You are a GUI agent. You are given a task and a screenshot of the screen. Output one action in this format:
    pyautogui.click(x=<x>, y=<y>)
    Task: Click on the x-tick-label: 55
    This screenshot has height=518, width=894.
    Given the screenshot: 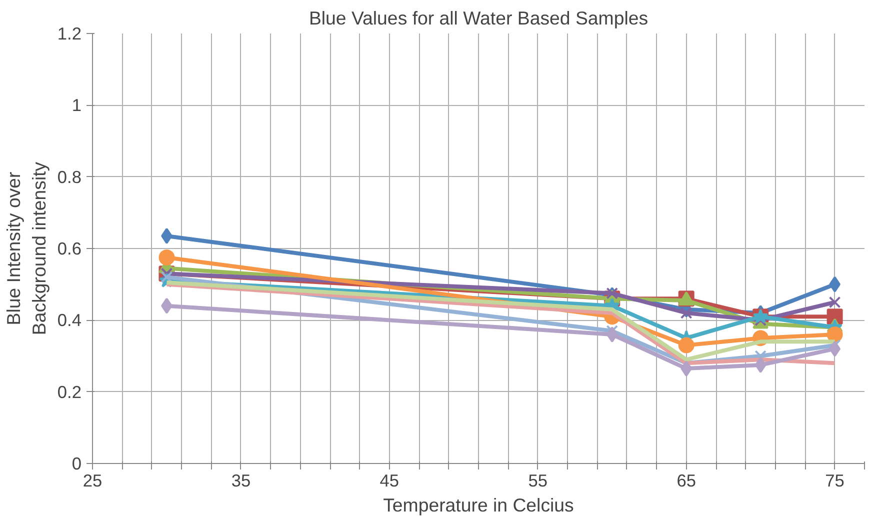 What is the action you would take?
    pyautogui.click(x=538, y=480)
    